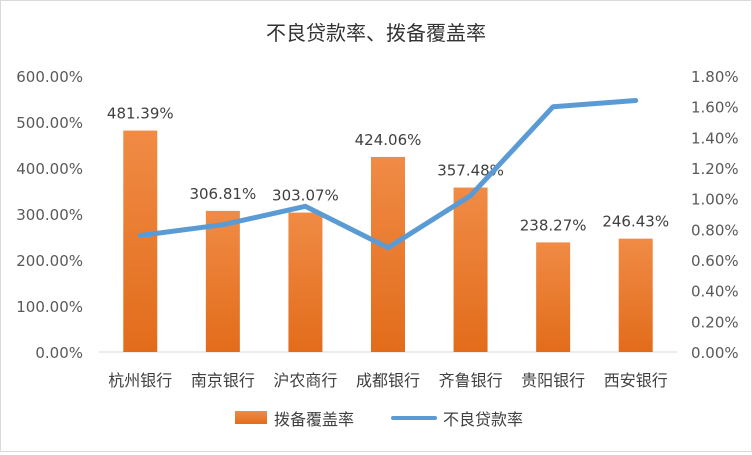 The height and width of the screenshot is (455, 752). Describe the element at coordinates (49, 77) in the screenshot. I see `y-left-tick-label: 600.00%` at that location.